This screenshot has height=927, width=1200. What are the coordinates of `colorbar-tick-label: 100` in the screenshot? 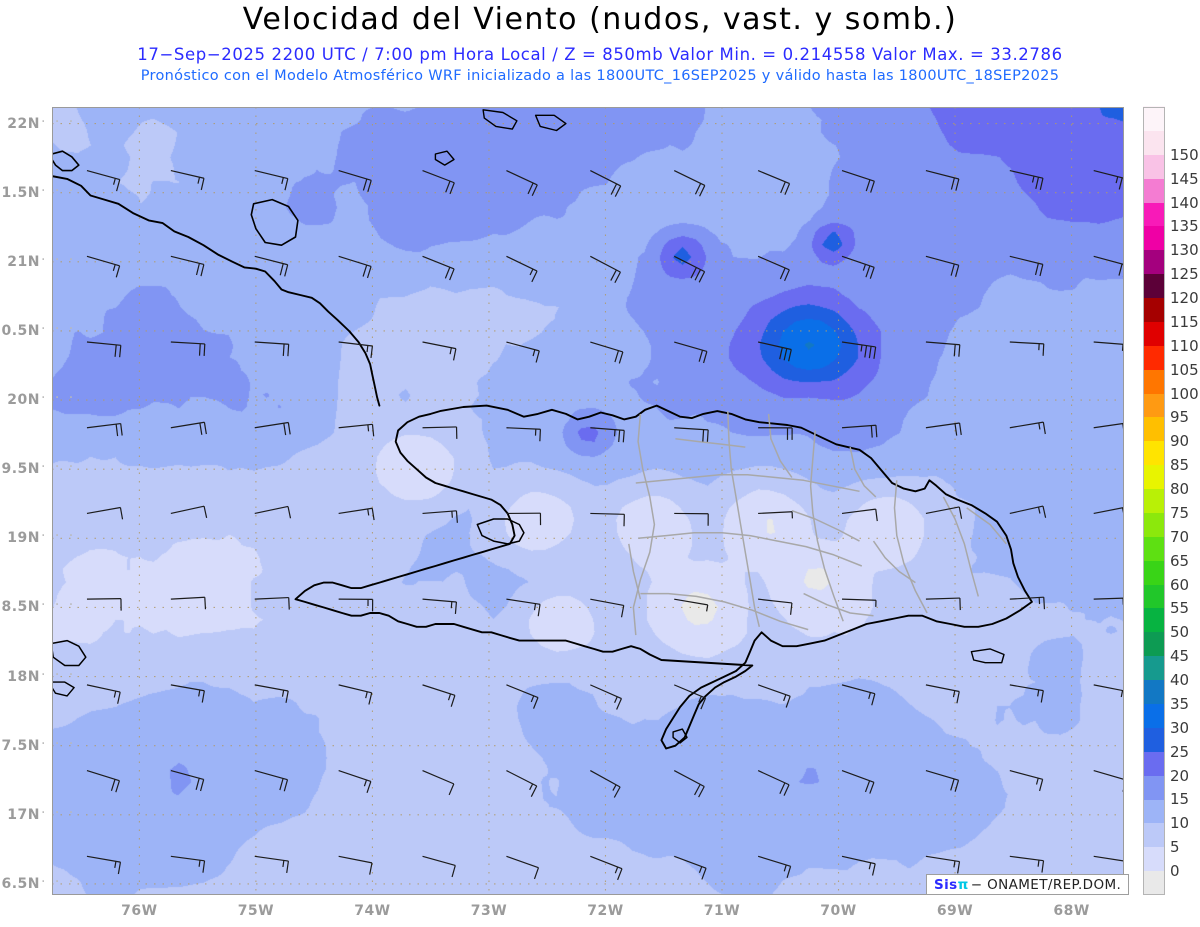 It's located at (1184, 393).